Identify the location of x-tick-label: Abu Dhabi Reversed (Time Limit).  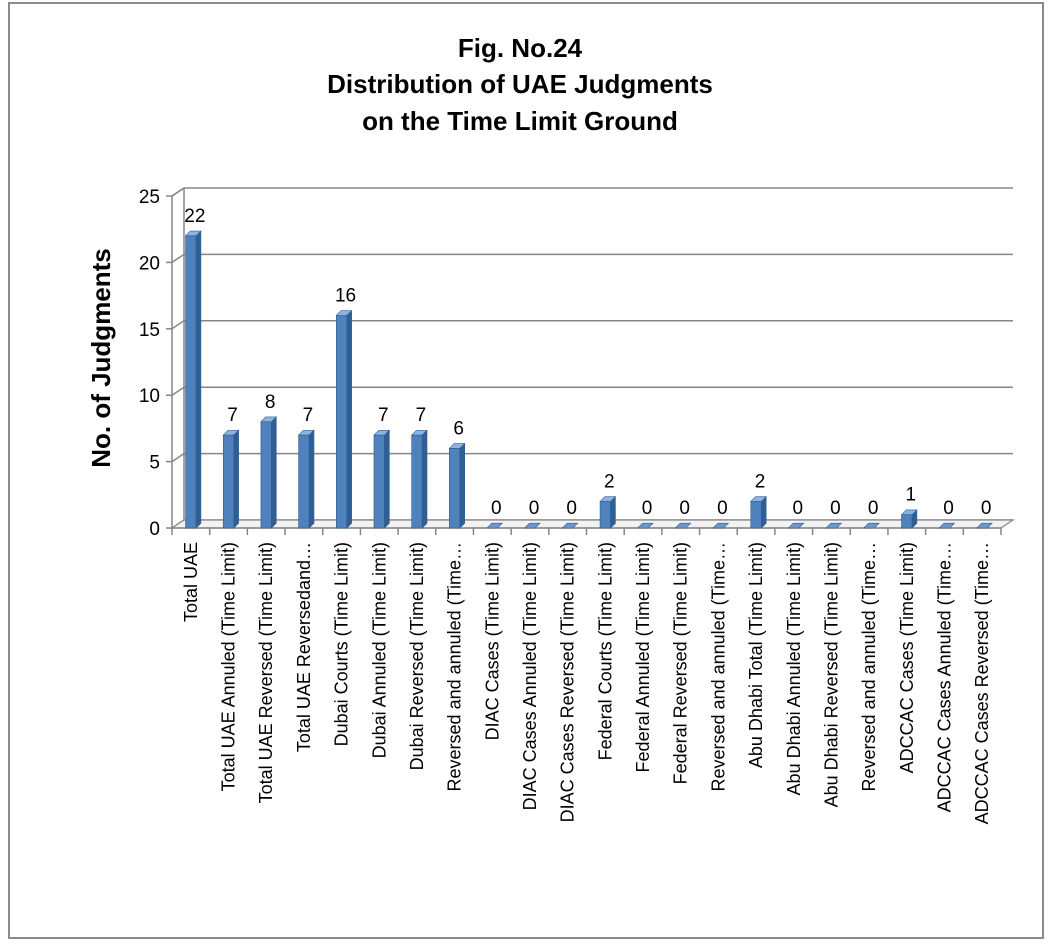
(831, 674).